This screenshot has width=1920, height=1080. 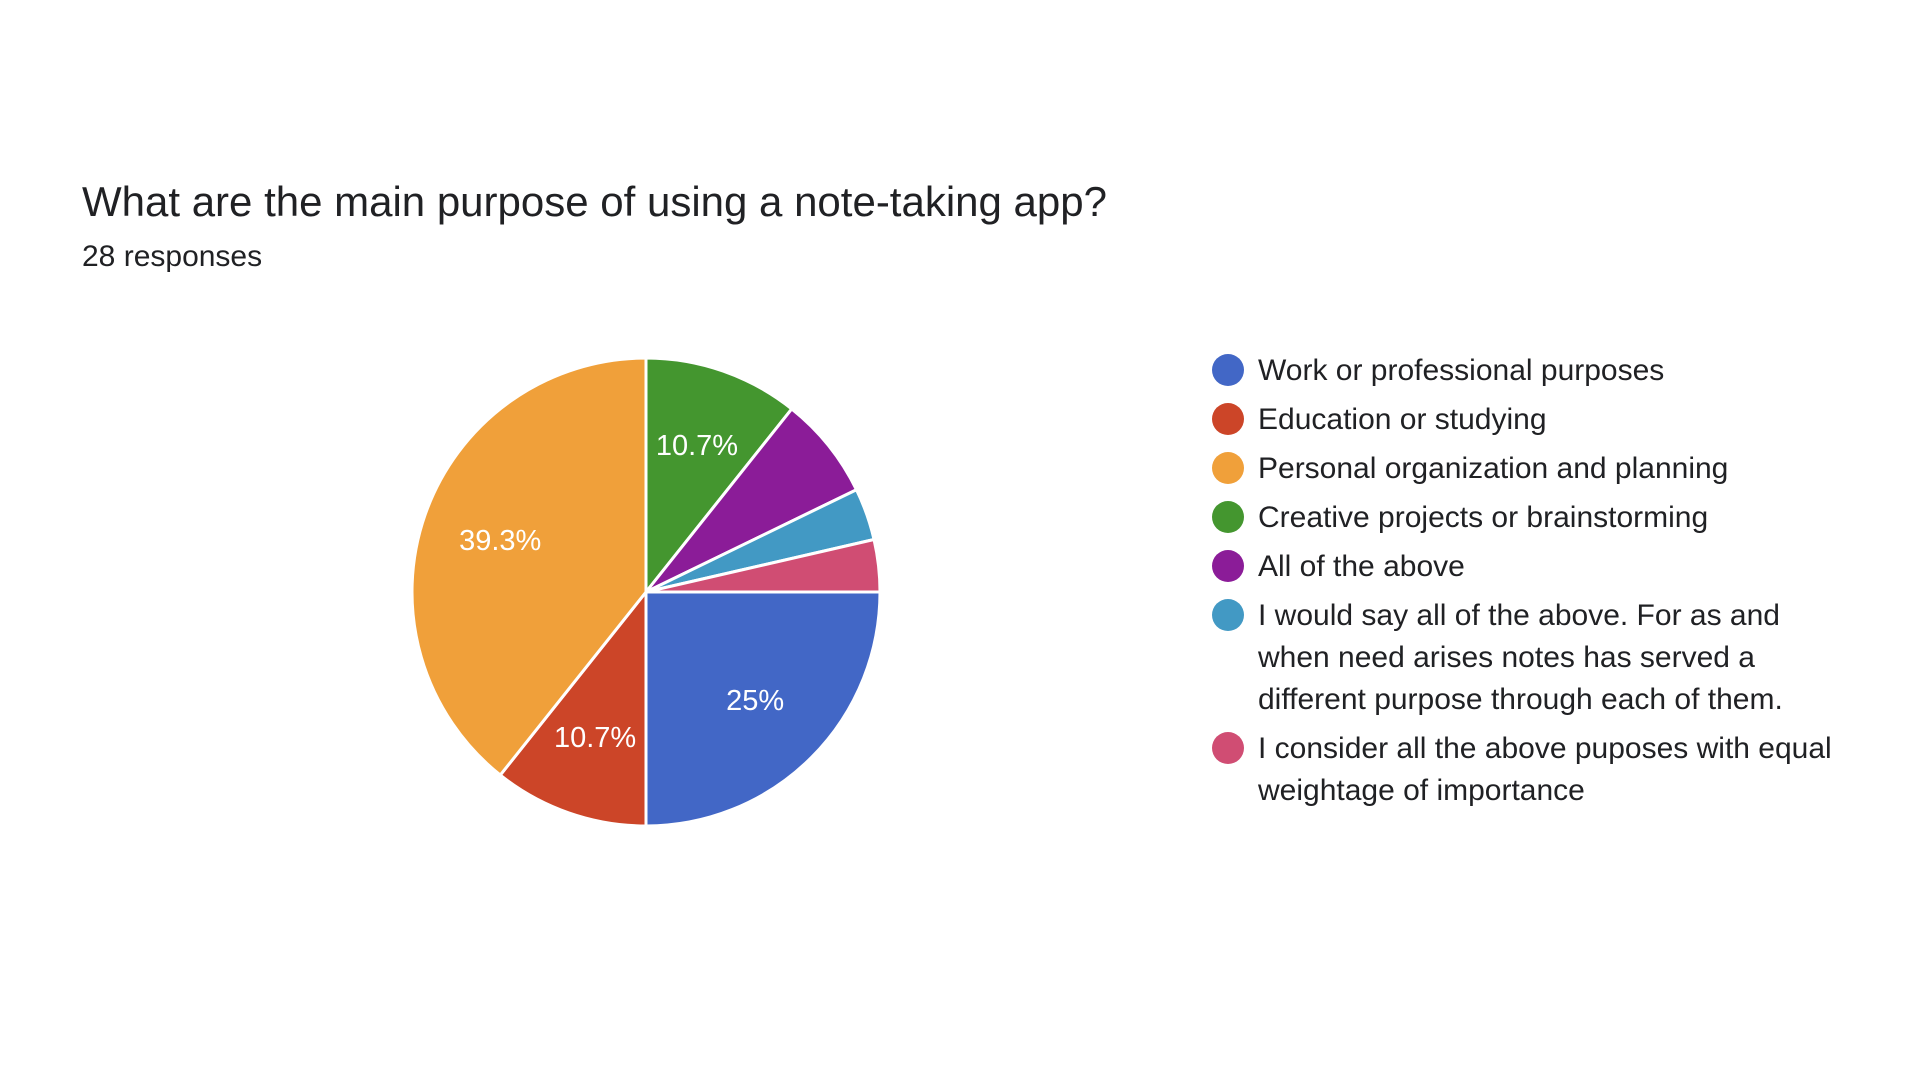 What do you see at coordinates (755, 701) in the screenshot?
I see `slice-label-1: 25%` at bounding box center [755, 701].